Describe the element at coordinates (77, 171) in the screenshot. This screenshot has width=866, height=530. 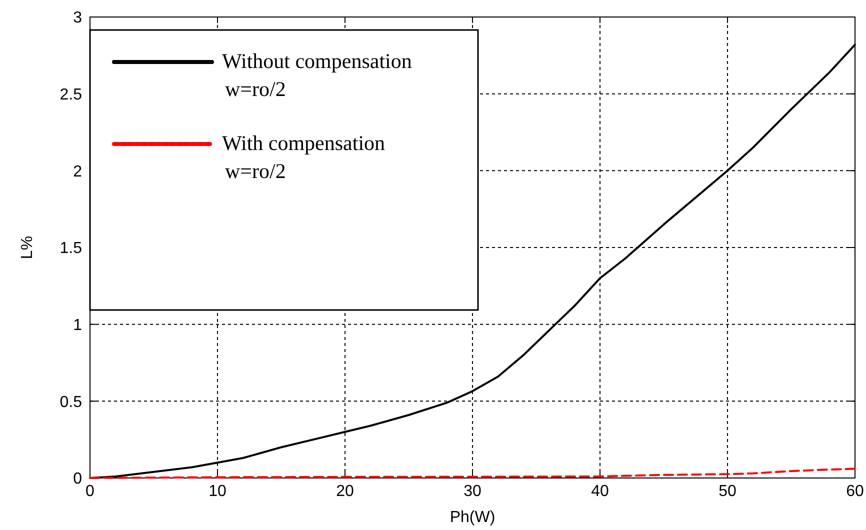
I see `y-tick-label: 2` at that location.